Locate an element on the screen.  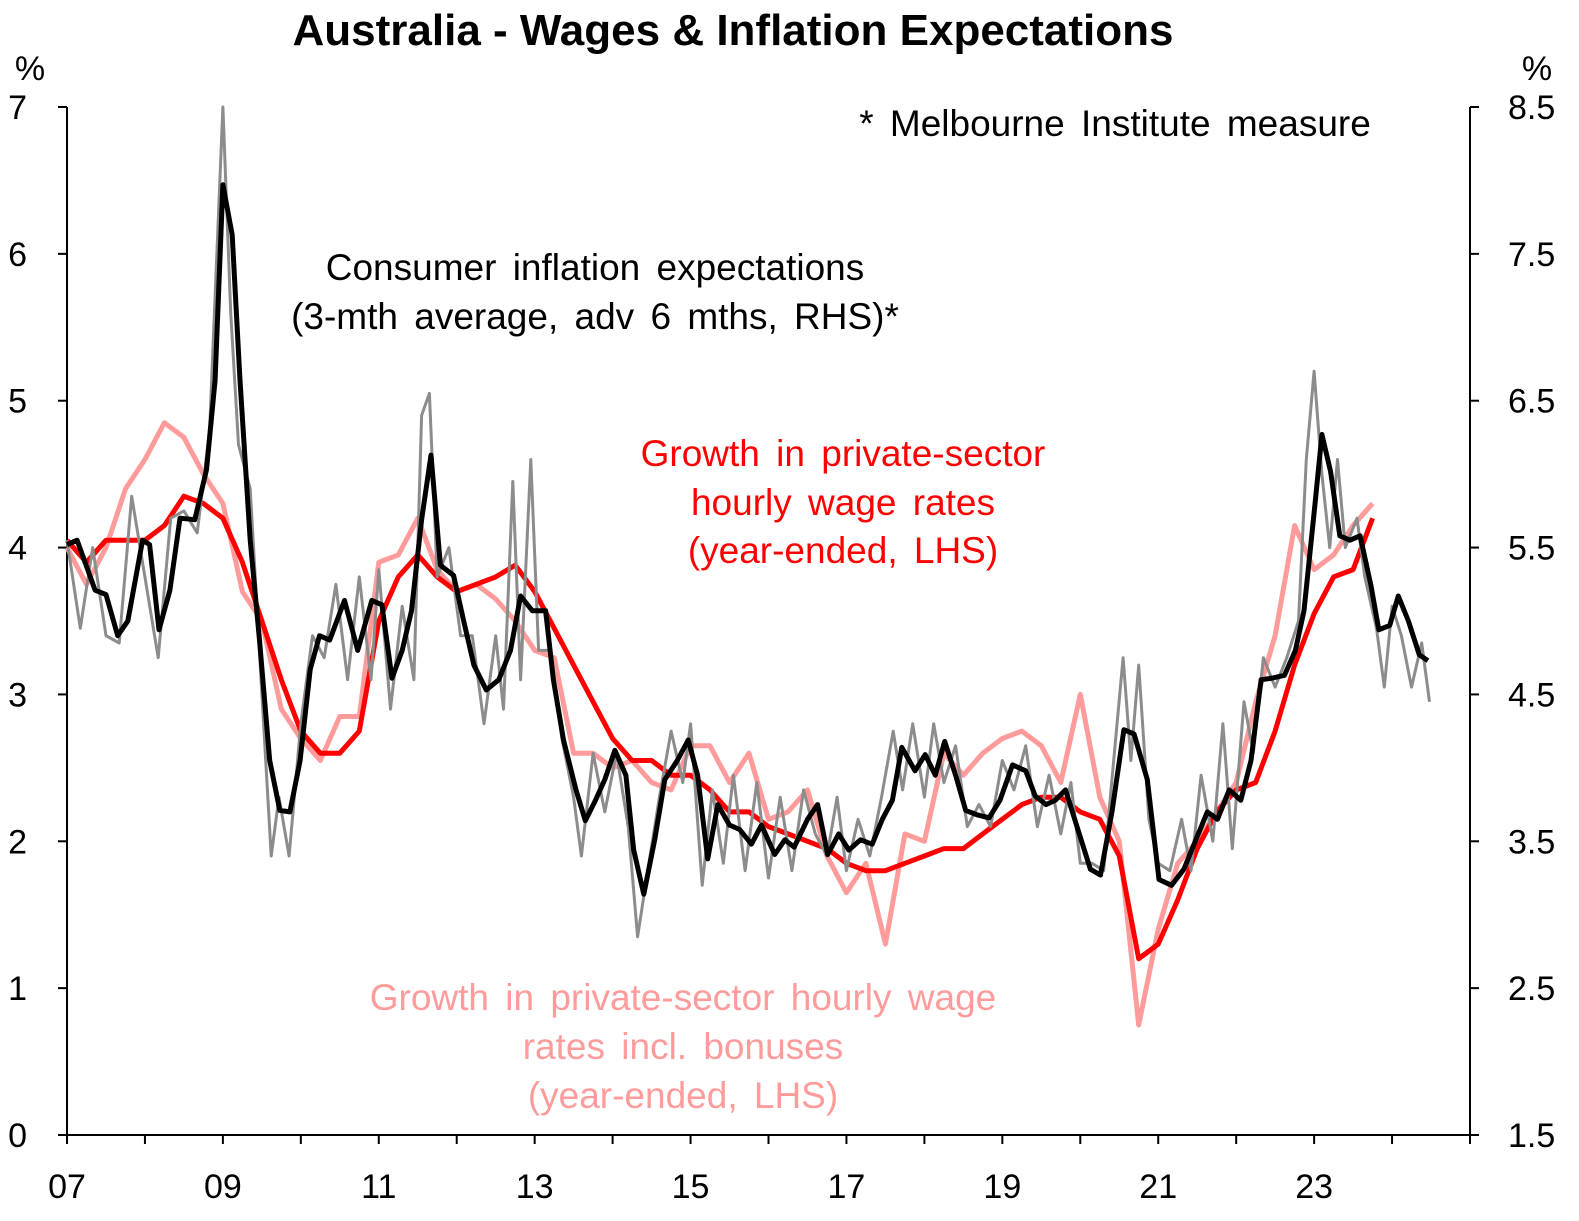
x-tick-label: 21 is located at coordinates (1158, 1187).